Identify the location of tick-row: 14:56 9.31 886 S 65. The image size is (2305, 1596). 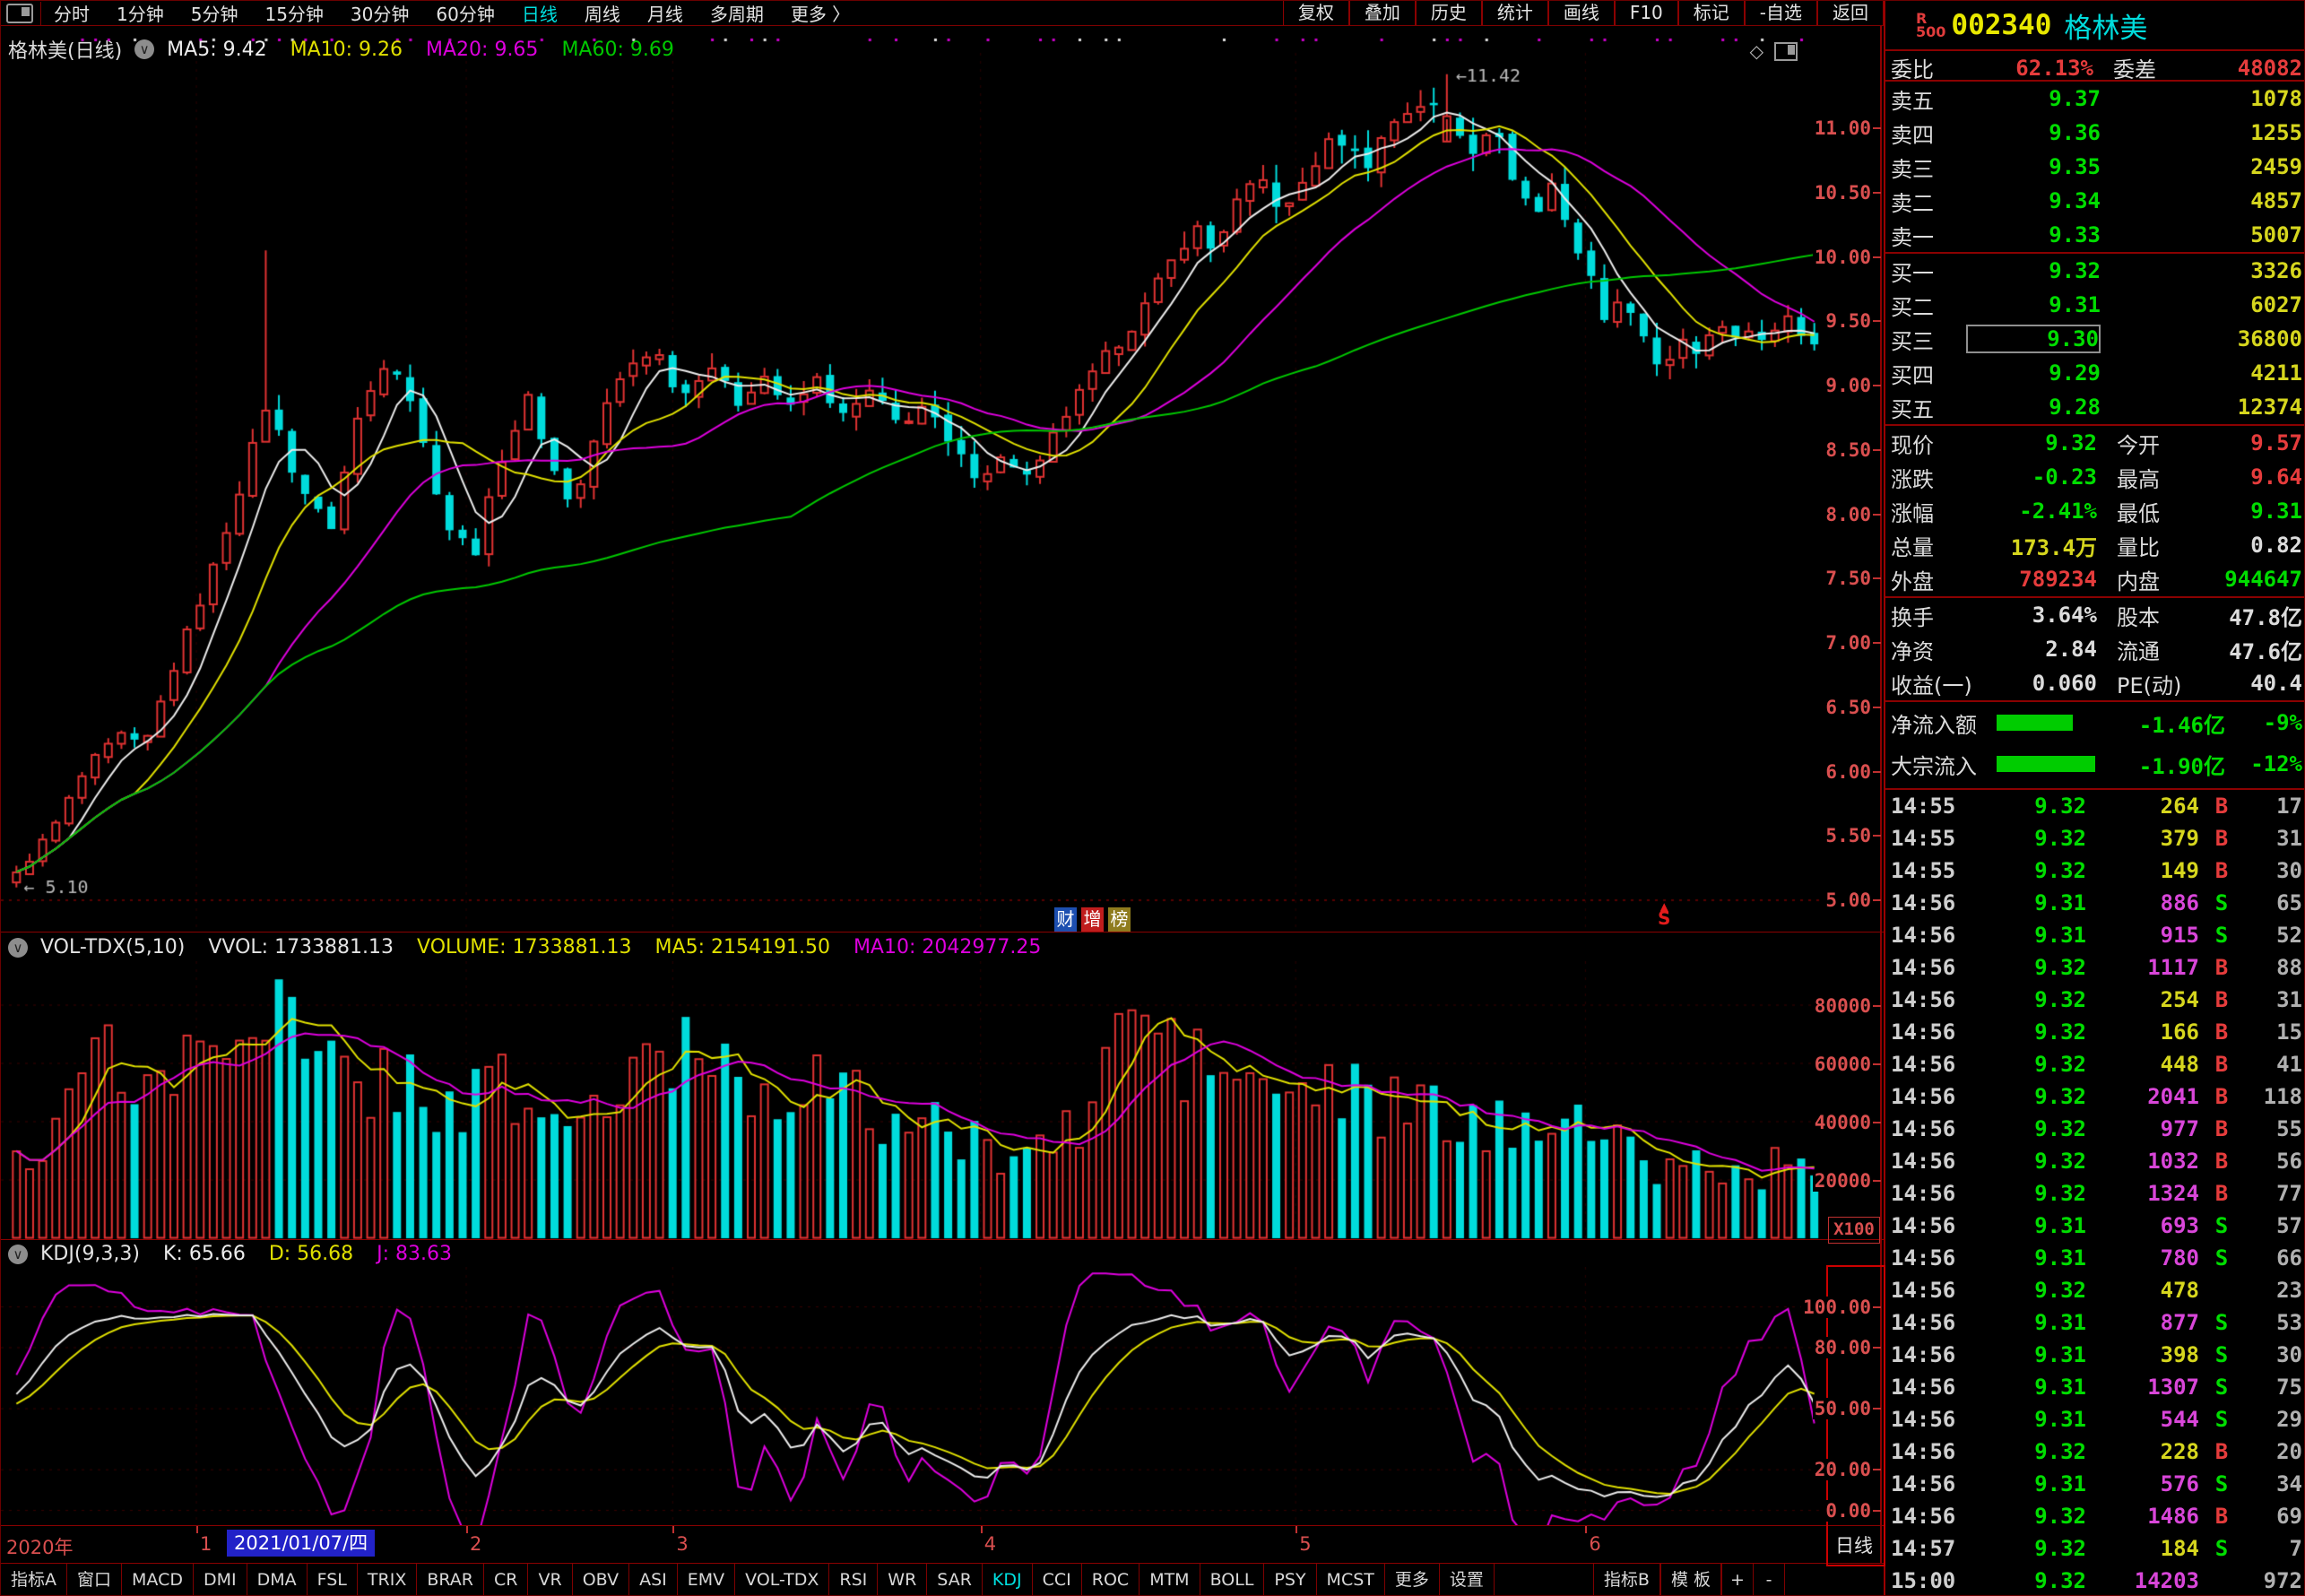
(2094, 903).